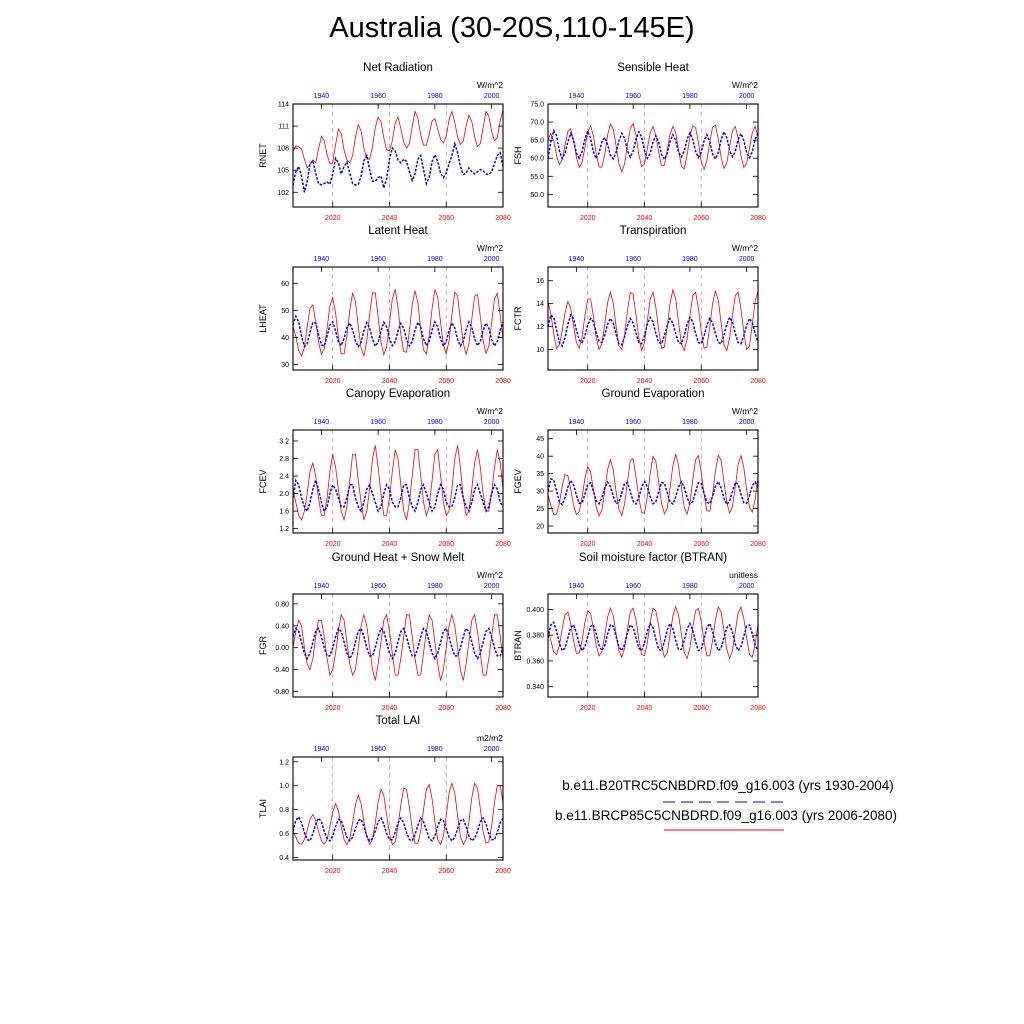 The image size is (1024, 1024). Describe the element at coordinates (398, 68) in the screenshot. I see `panel-title: Net Radiation` at that location.